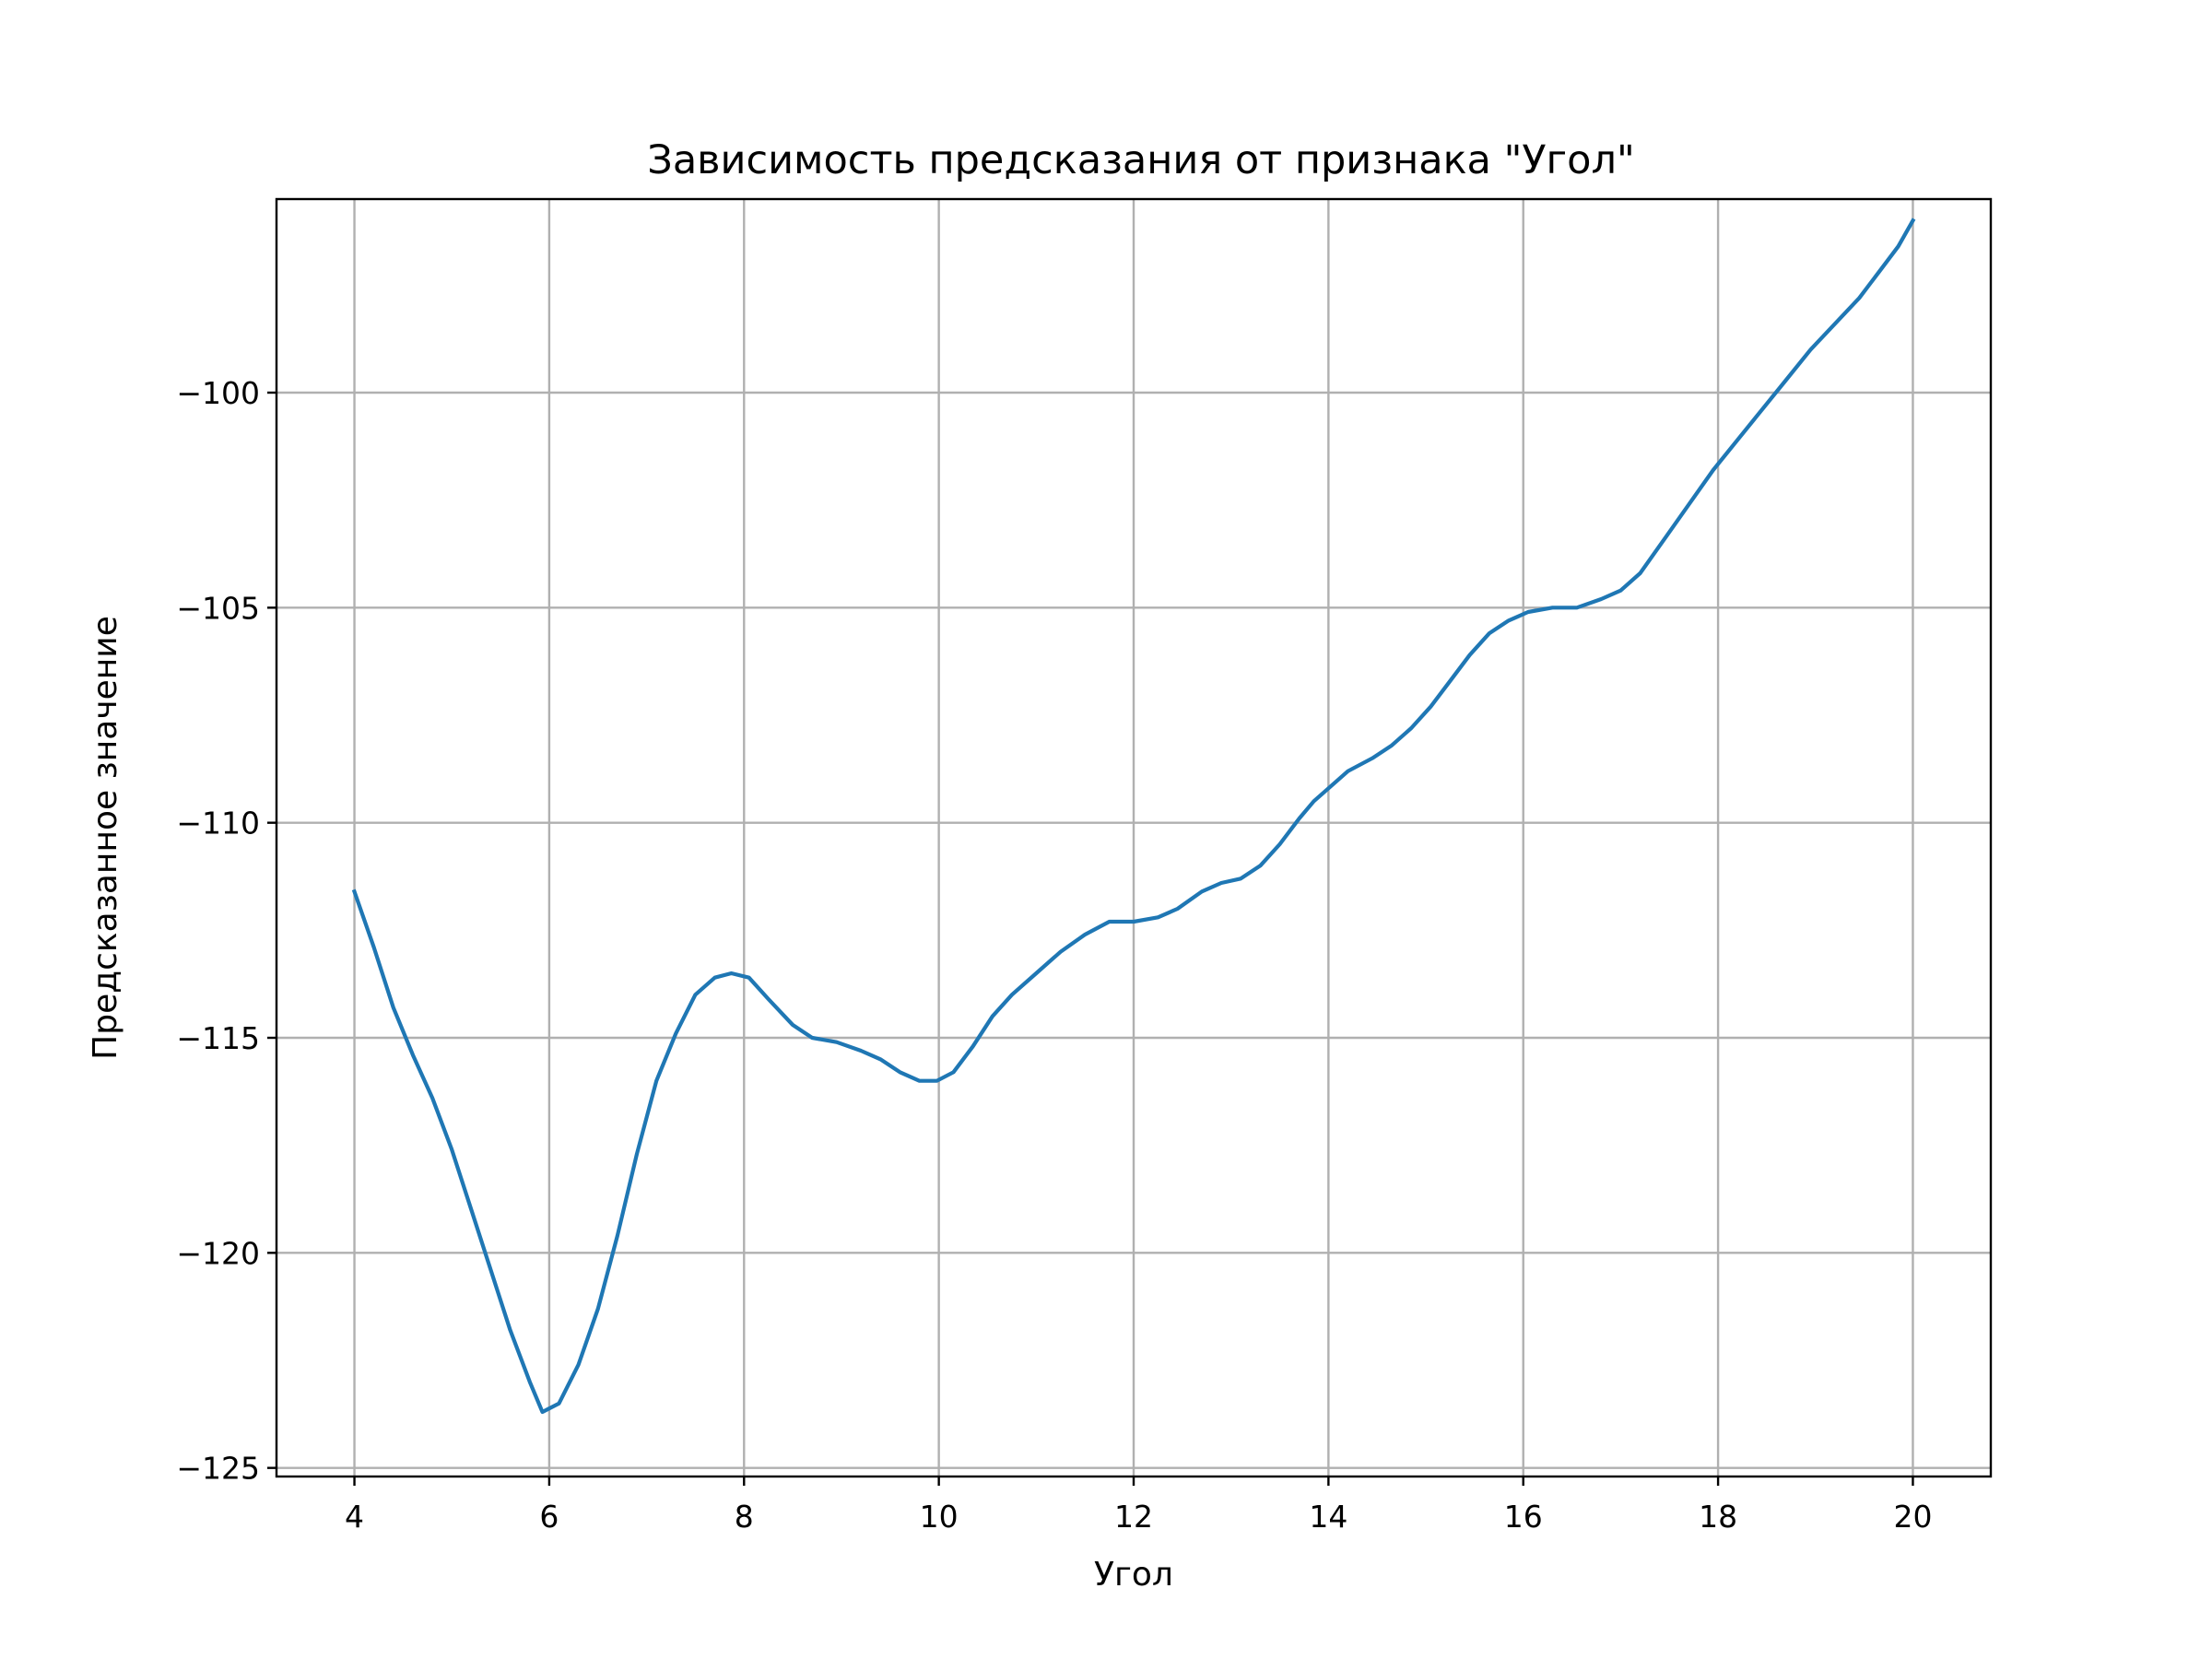 The height and width of the screenshot is (1659, 2212). What do you see at coordinates (1718, 1517) in the screenshot?
I see `x-tick-label: 18` at bounding box center [1718, 1517].